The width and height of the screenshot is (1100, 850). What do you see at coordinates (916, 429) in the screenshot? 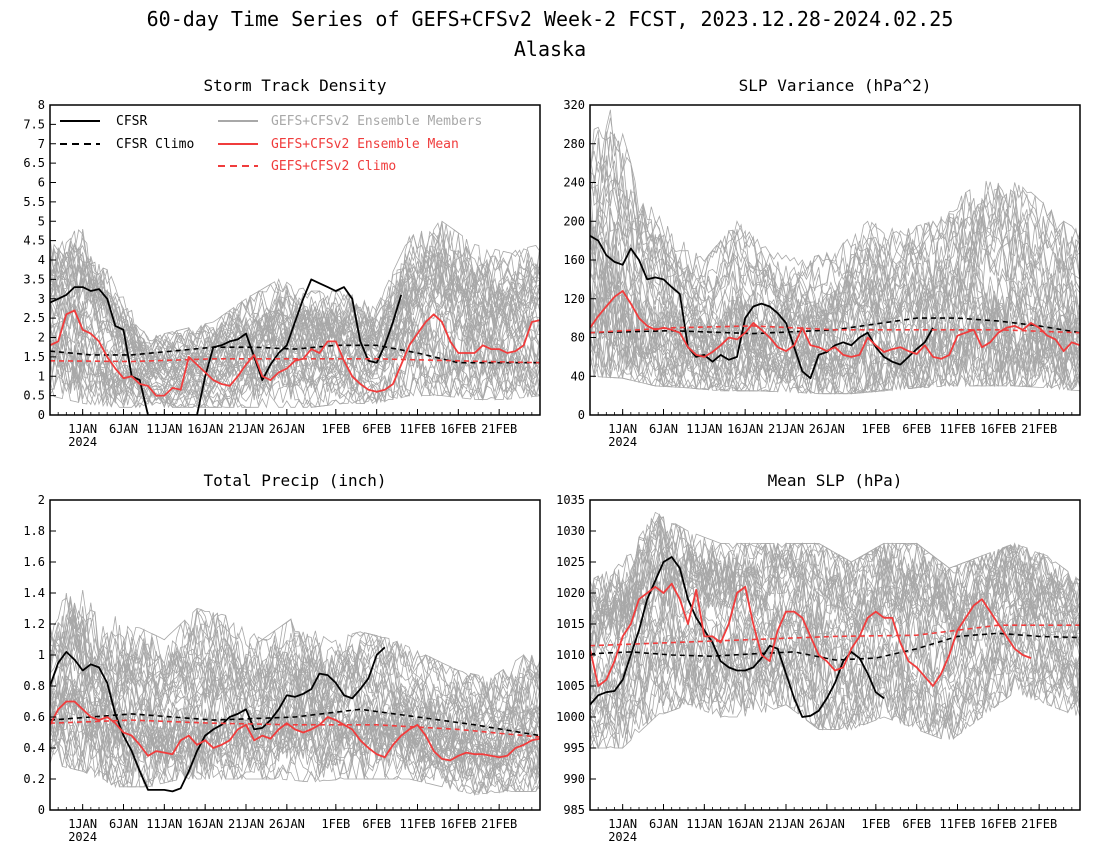
I see `x-tick-label: 6FEB` at bounding box center [916, 429].